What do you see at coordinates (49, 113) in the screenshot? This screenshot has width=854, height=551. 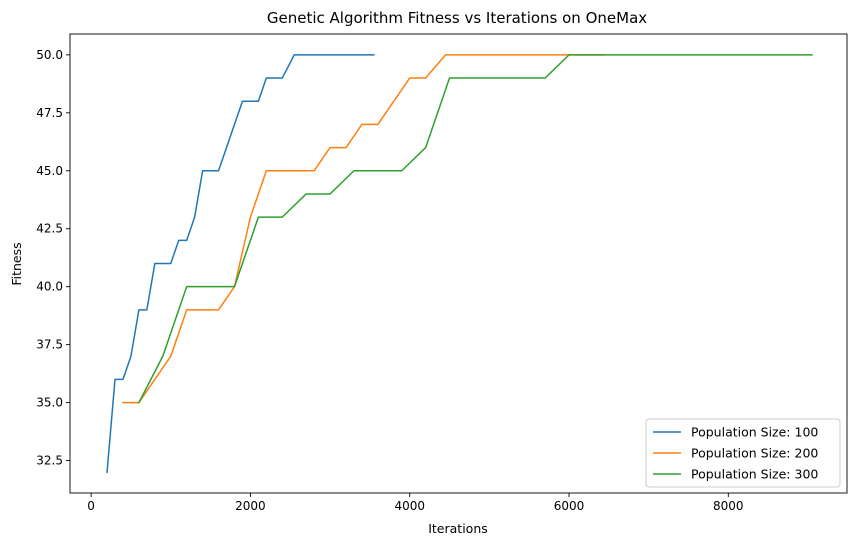 I see `y-tick-label: 47.5` at bounding box center [49, 113].